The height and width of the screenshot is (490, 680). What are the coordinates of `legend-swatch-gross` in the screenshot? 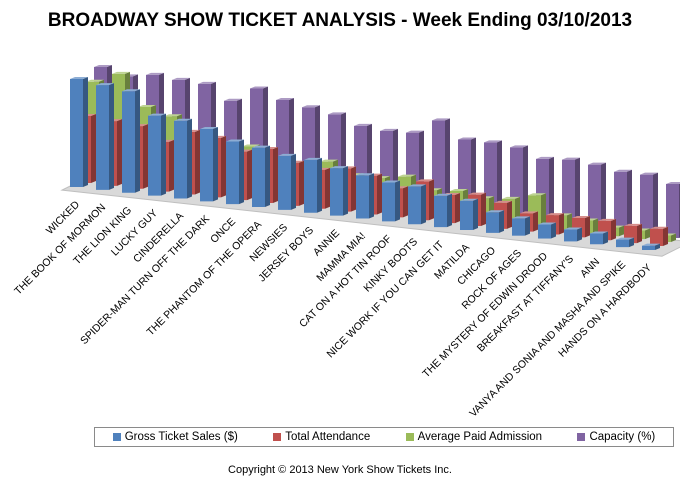 It's located at (116, 437).